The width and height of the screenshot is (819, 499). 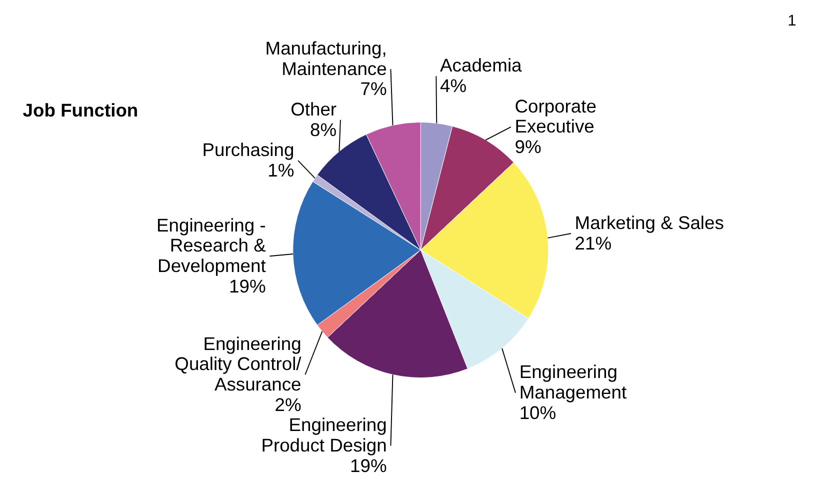 What do you see at coordinates (528, 147) in the screenshot?
I see `data-label: 9%` at bounding box center [528, 147].